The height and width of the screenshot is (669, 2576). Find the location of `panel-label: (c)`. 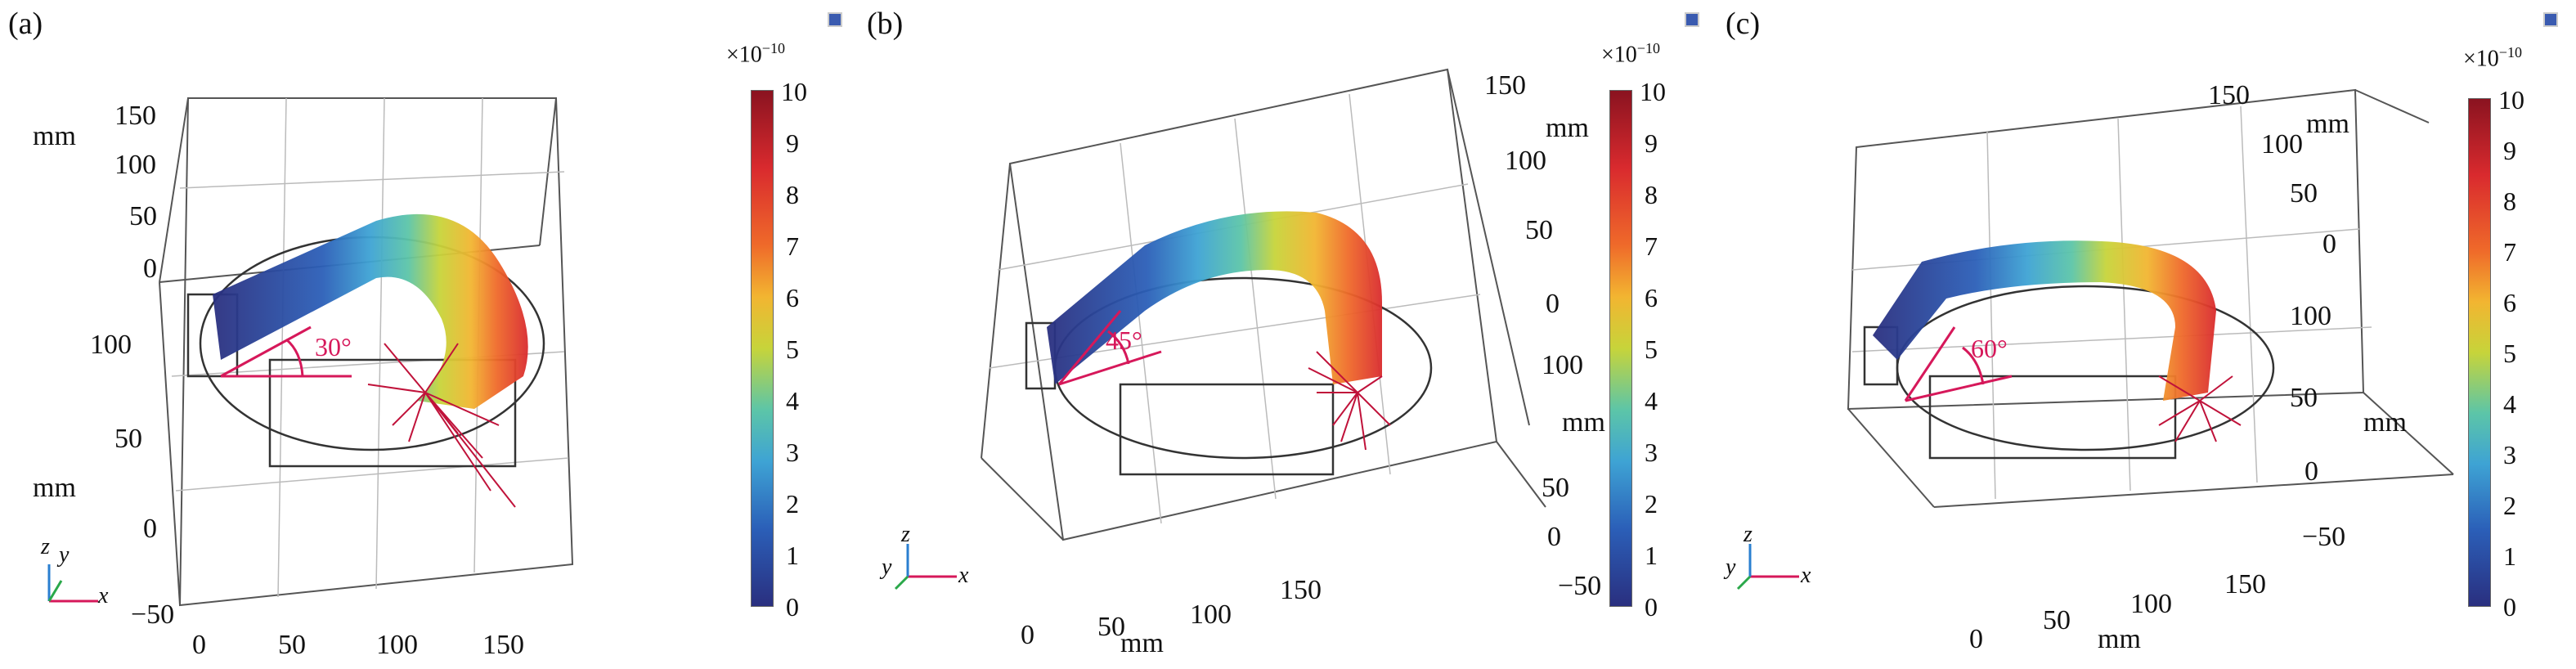

panel-label: (c) is located at coordinates (1743, 24).